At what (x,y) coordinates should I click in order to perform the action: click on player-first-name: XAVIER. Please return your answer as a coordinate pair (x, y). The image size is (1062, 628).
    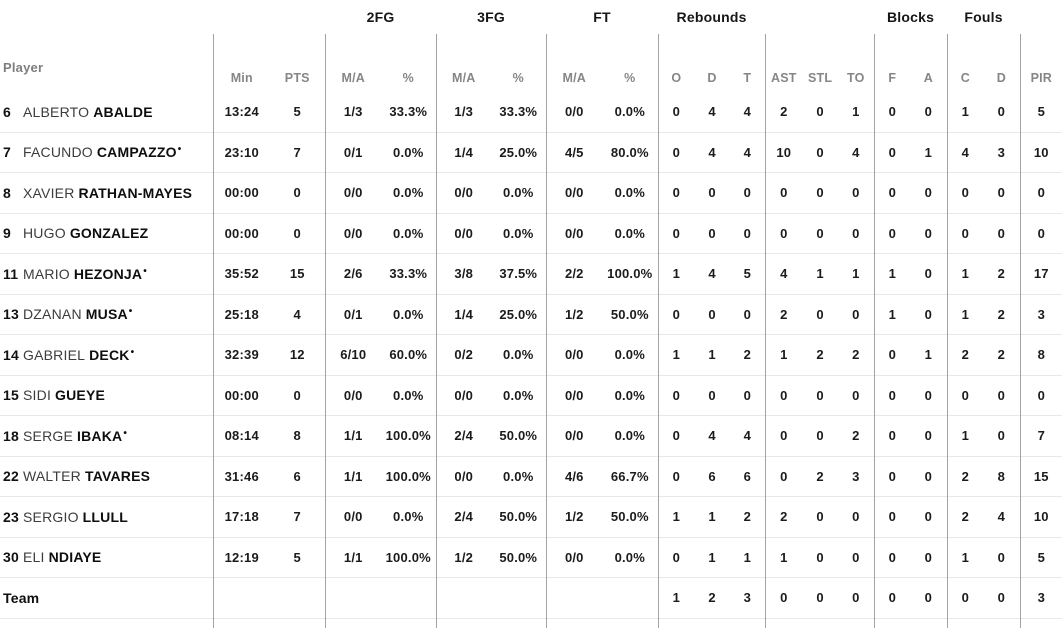
    Looking at the image, I should click on (49, 192).